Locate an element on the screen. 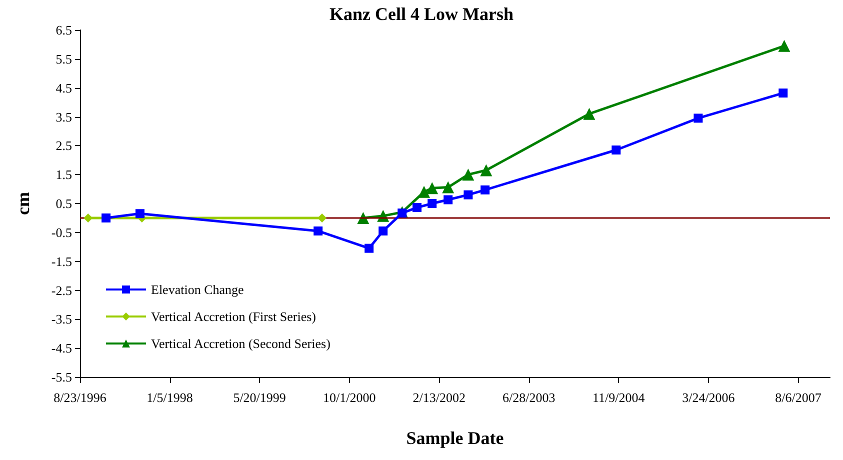 The image size is (843, 460). y-tick-label: -0.5 is located at coordinates (61, 232).